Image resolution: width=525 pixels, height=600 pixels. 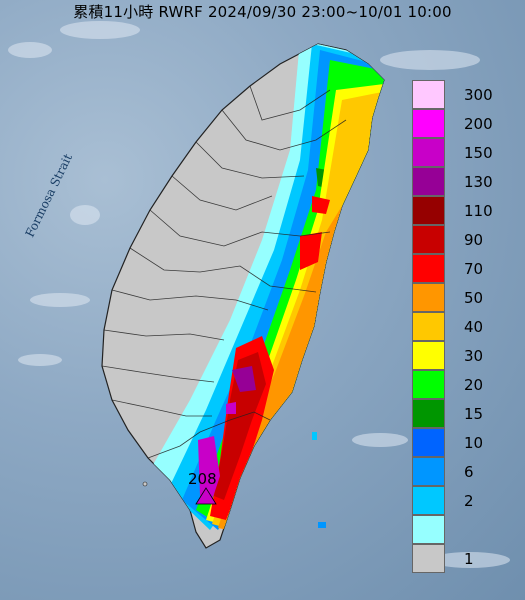 I want to click on legend-label: 110, so click(x=478, y=211).